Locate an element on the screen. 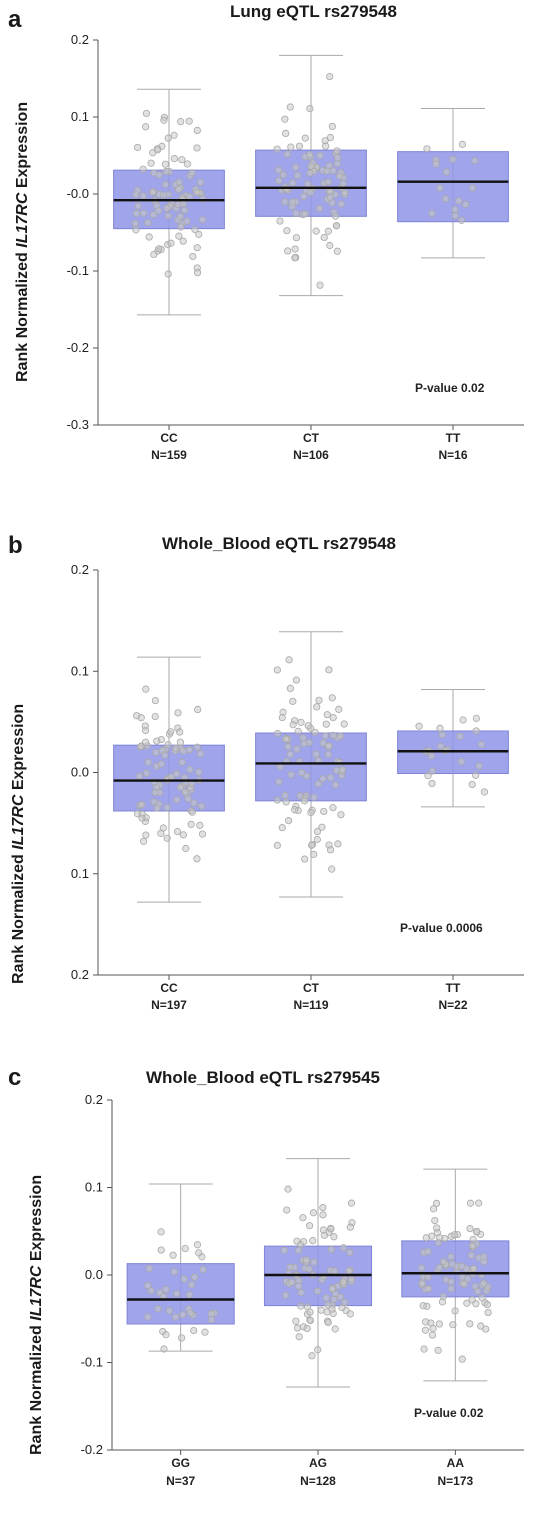  y-tick-label: 0.1 is located at coordinates (80, 116).